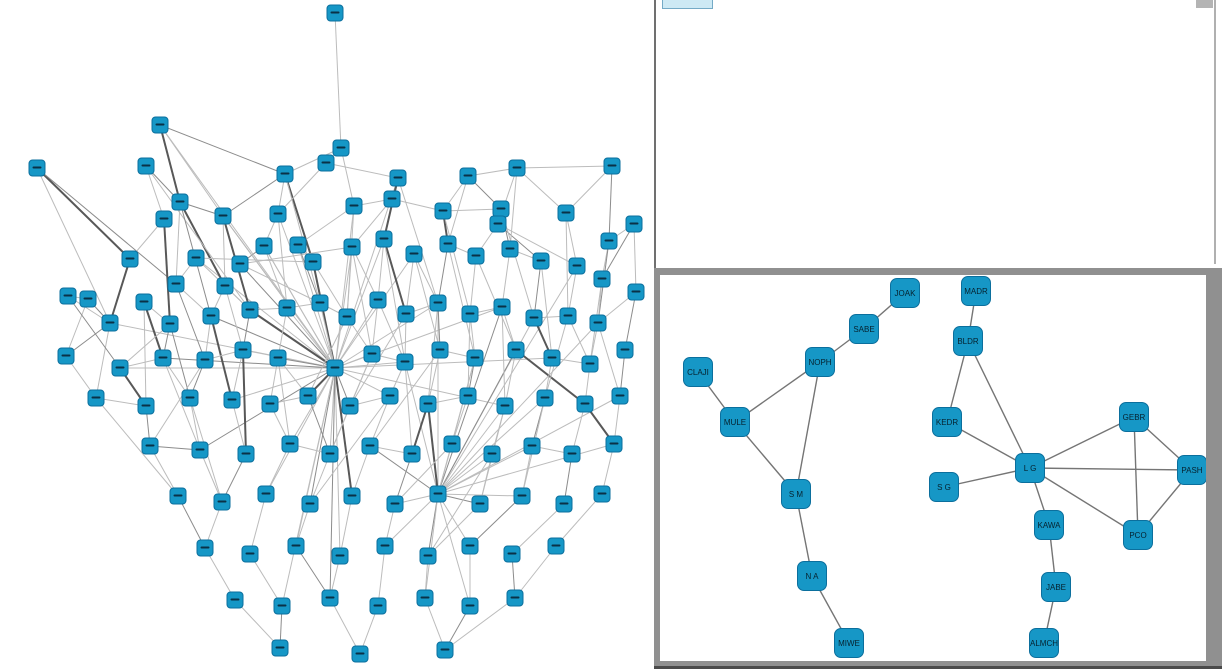 This screenshot has height=669, width=1222. I want to click on network-node-sabe: SABE, so click(864, 329).